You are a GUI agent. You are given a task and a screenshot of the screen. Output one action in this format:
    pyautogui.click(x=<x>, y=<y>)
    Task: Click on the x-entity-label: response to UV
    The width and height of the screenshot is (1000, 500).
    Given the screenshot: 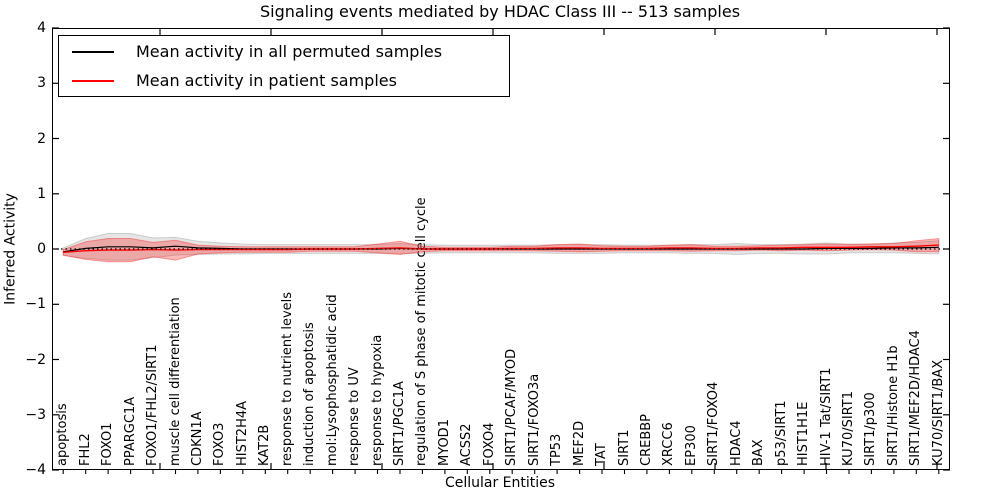 What is the action you would take?
    pyautogui.click(x=355, y=416)
    